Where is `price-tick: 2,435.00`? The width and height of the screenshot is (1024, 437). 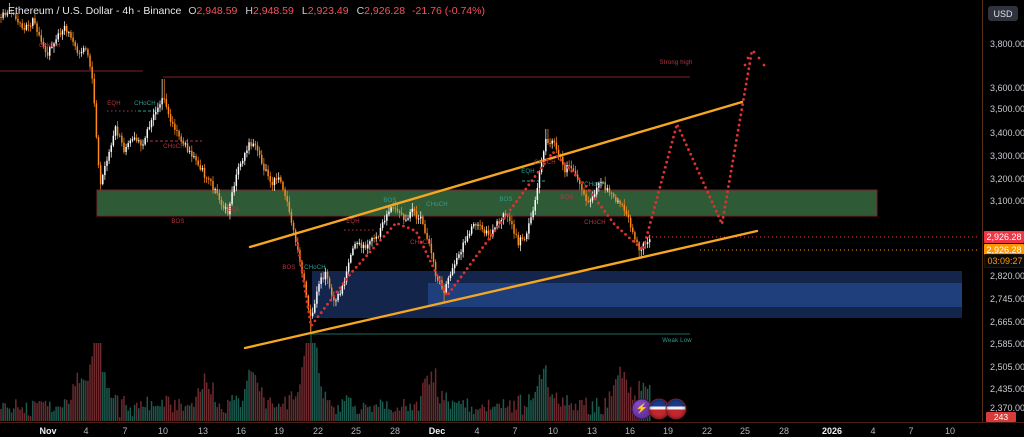 price-tick: 2,435.00 is located at coordinates (1007, 389).